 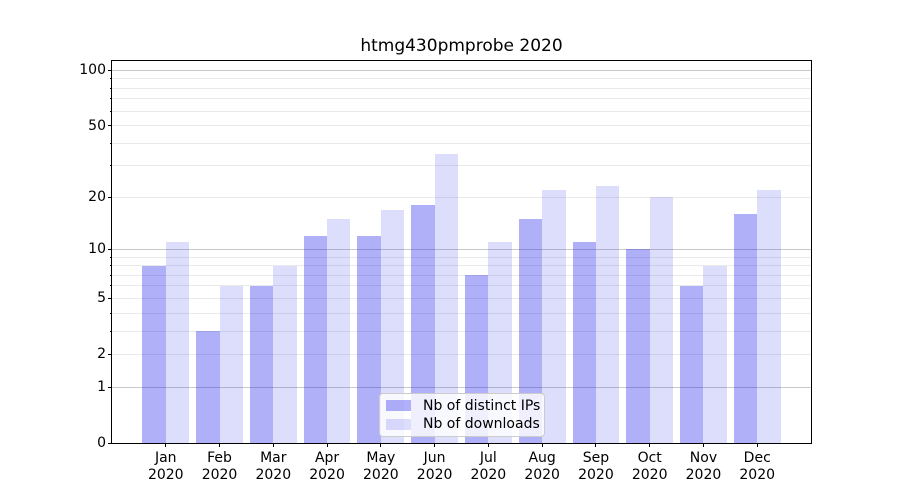 I want to click on x-tick-label: Jan 2020, so click(x=165, y=466).